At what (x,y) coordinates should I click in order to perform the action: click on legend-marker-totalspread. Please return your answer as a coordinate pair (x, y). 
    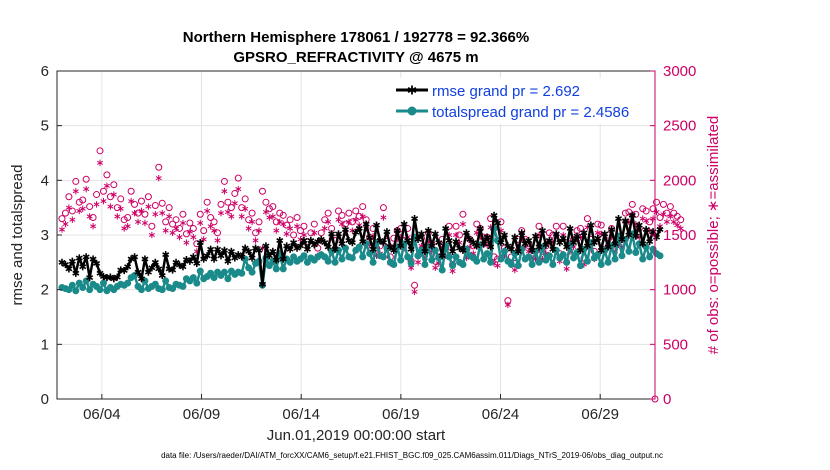
    Looking at the image, I should click on (412, 111).